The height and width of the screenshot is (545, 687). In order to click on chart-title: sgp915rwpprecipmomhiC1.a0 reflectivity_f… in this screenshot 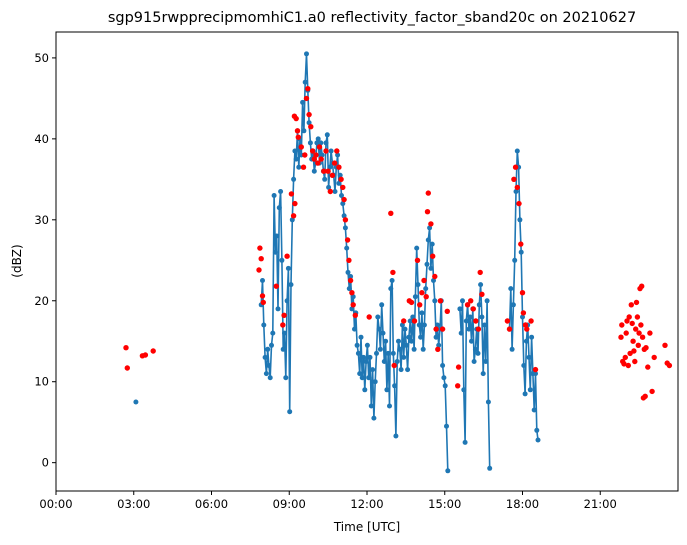, I will do `click(372, 18)`.